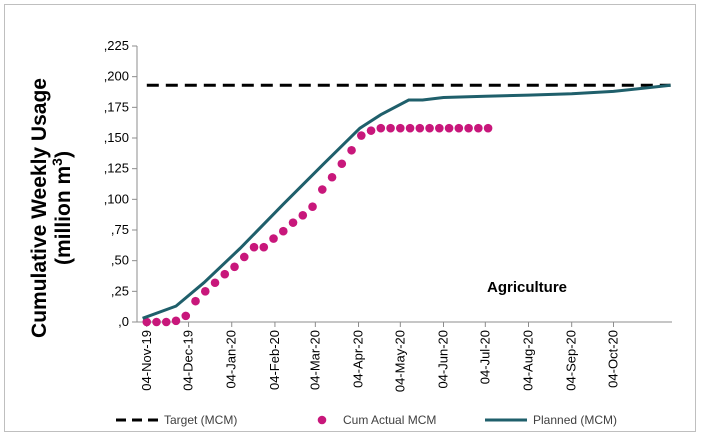  I want to click on annotation-box, so click(527, 286).